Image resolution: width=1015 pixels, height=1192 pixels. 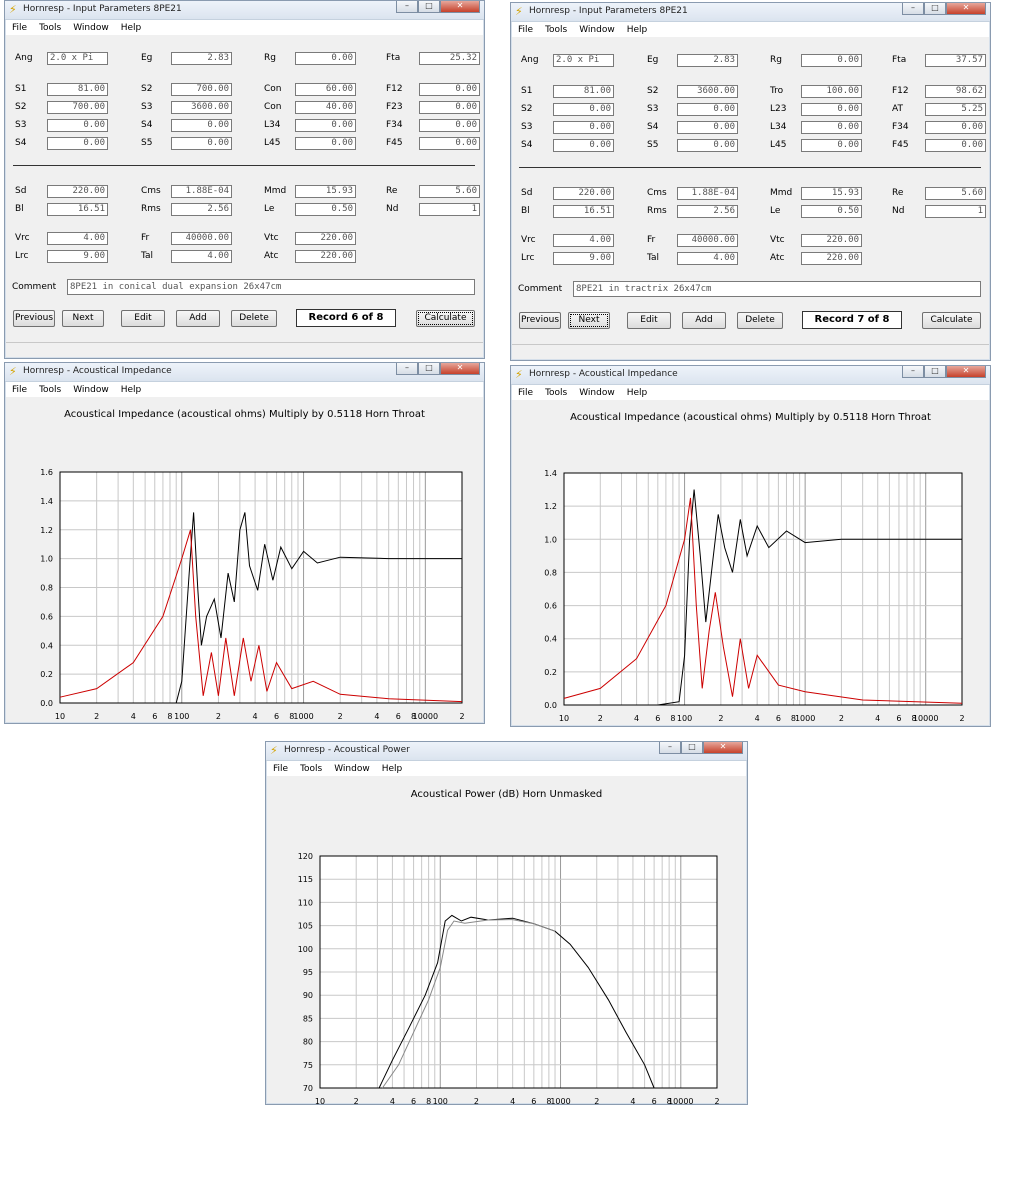 What do you see at coordinates (77, 256) in the screenshot?
I see `lrc-field: 9.00` at bounding box center [77, 256].